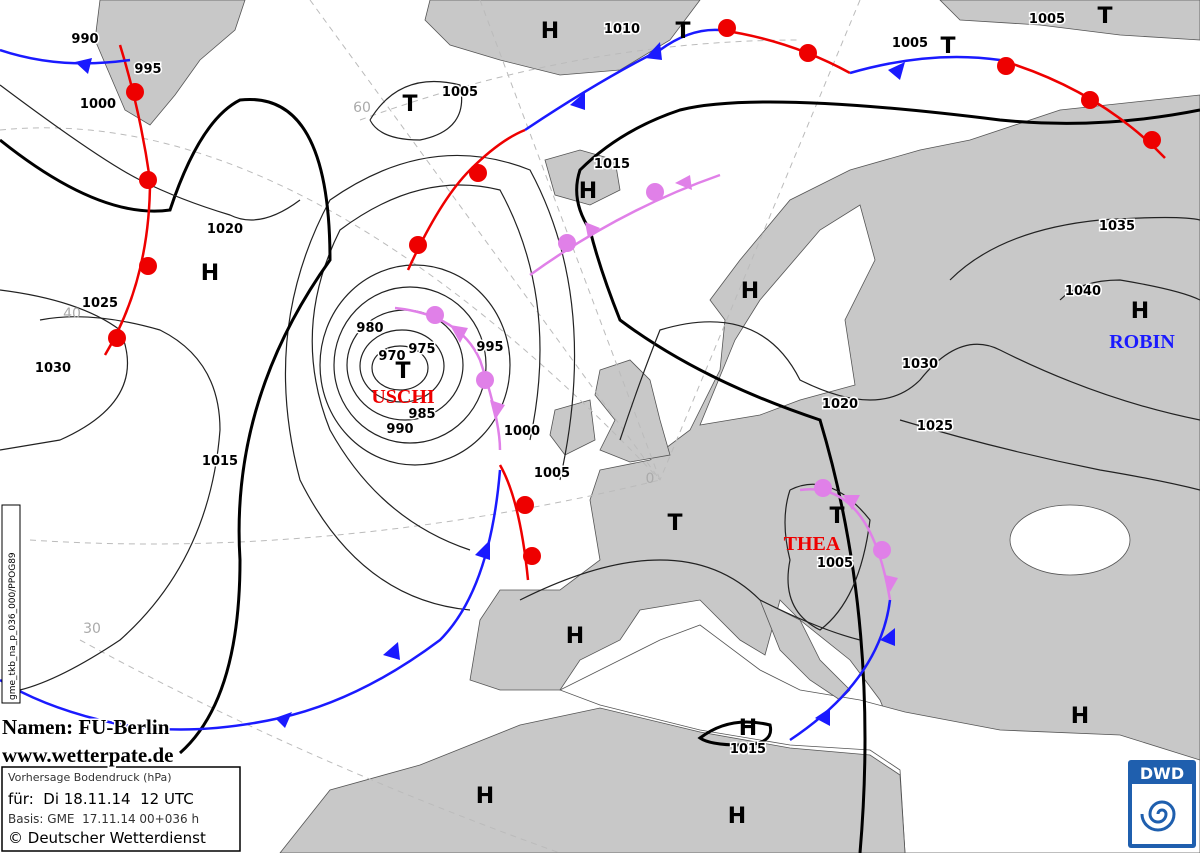 The height and width of the screenshot is (857, 1200). Describe the element at coordinates (121, 809) in the screenshot. I see `info-box` at that location.